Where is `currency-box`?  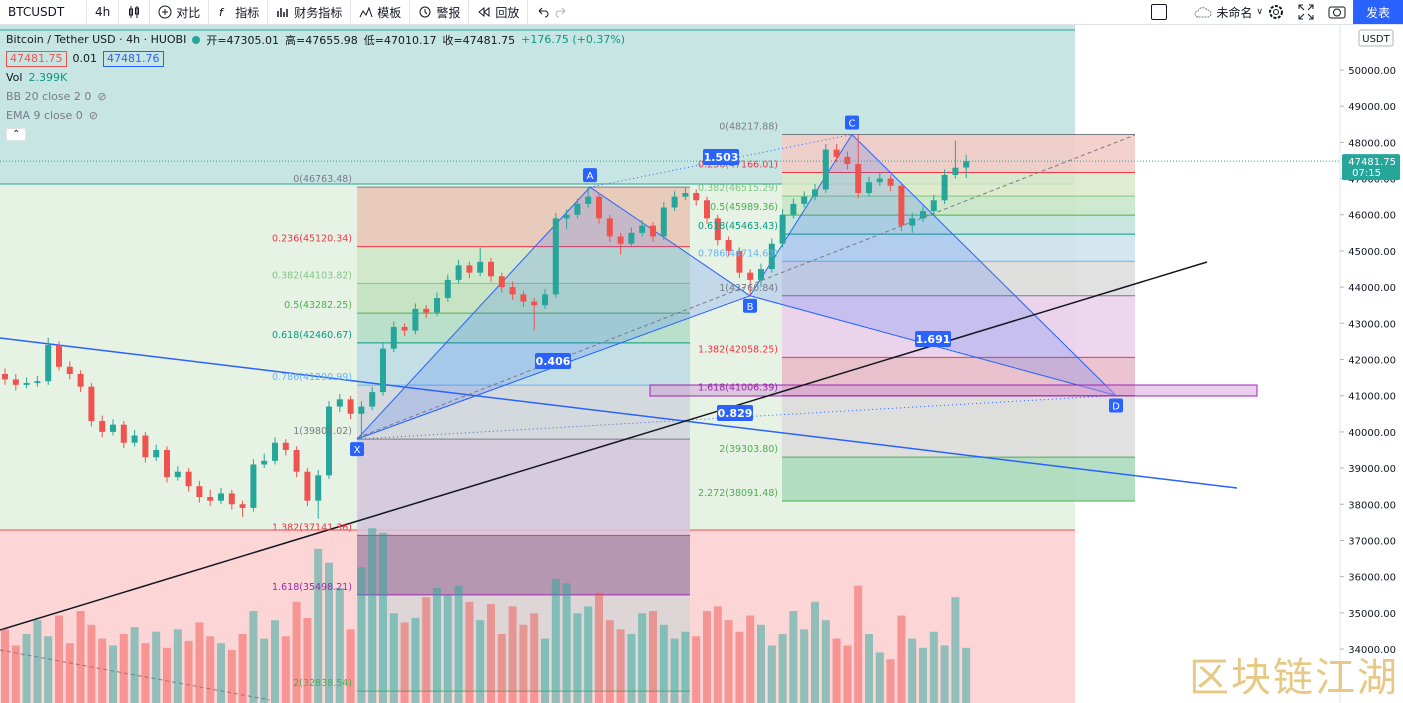 currency-box is located at coordinates (1376, 38).